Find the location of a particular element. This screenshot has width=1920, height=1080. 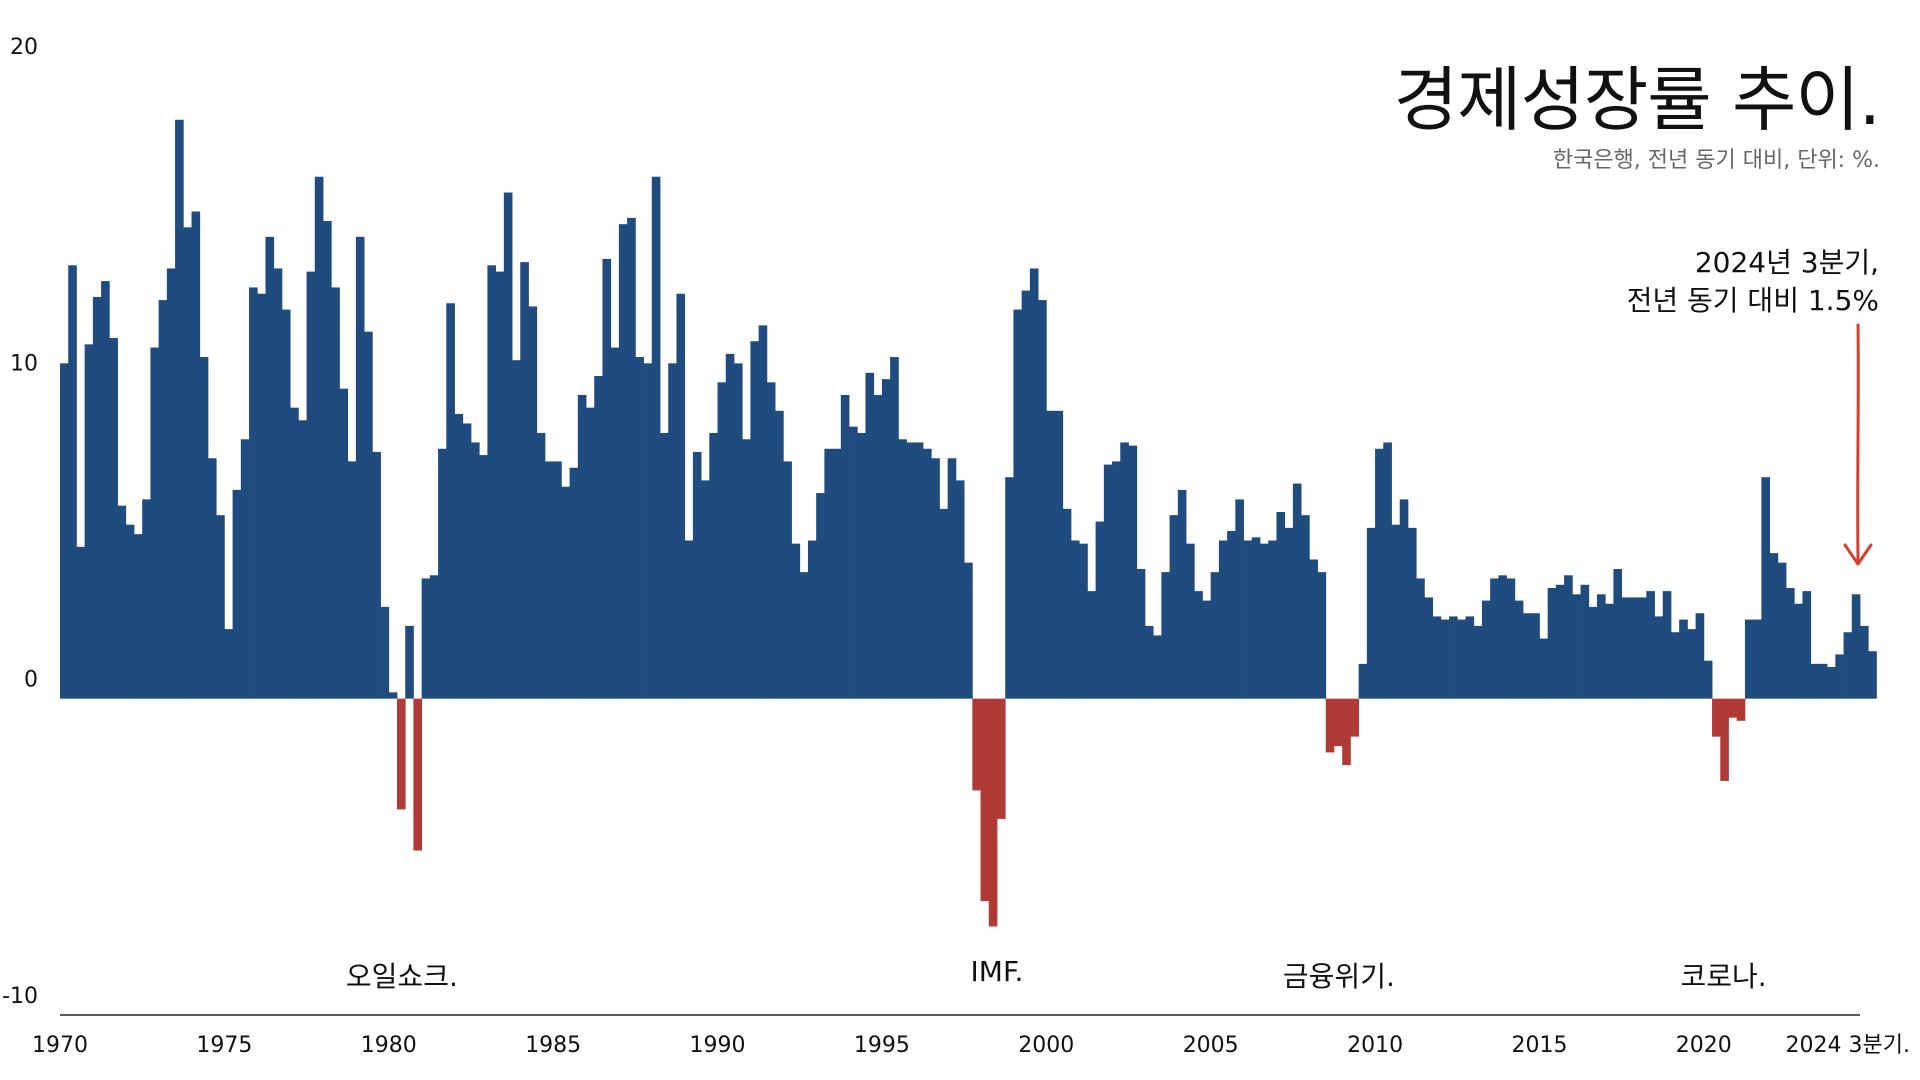

y-axis-tick-labels: -10 0 10 20 is located at coordinates (20, 522).